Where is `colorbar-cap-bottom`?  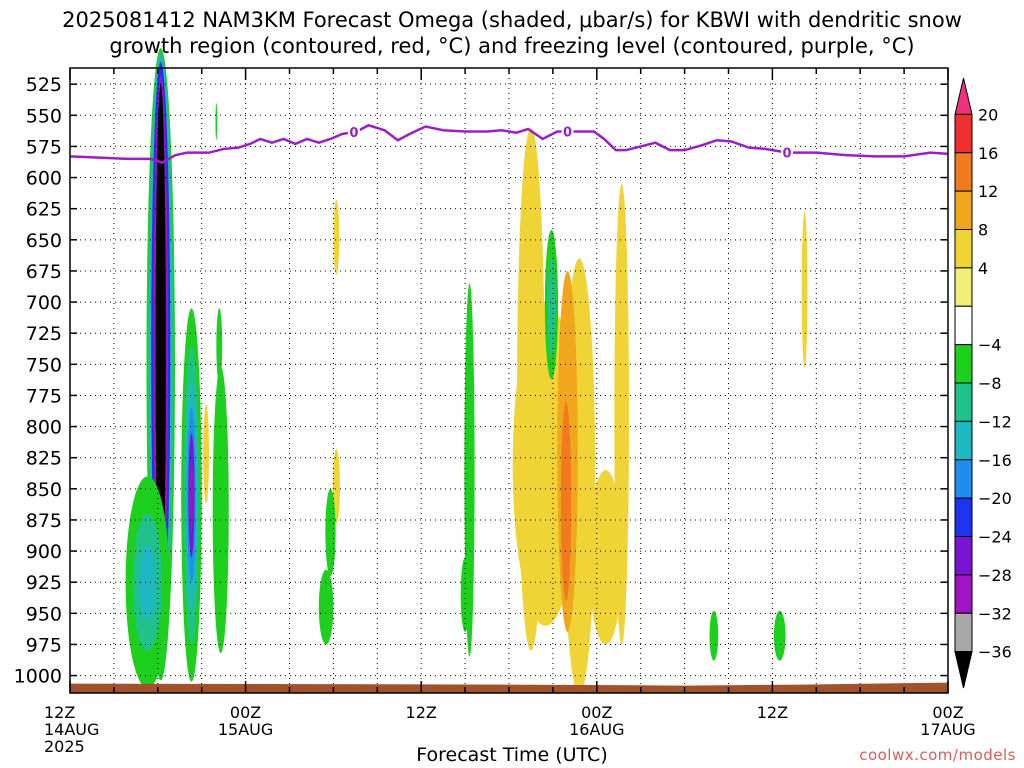 colorbar-cap-bottom is located at coordinates (963, 670).